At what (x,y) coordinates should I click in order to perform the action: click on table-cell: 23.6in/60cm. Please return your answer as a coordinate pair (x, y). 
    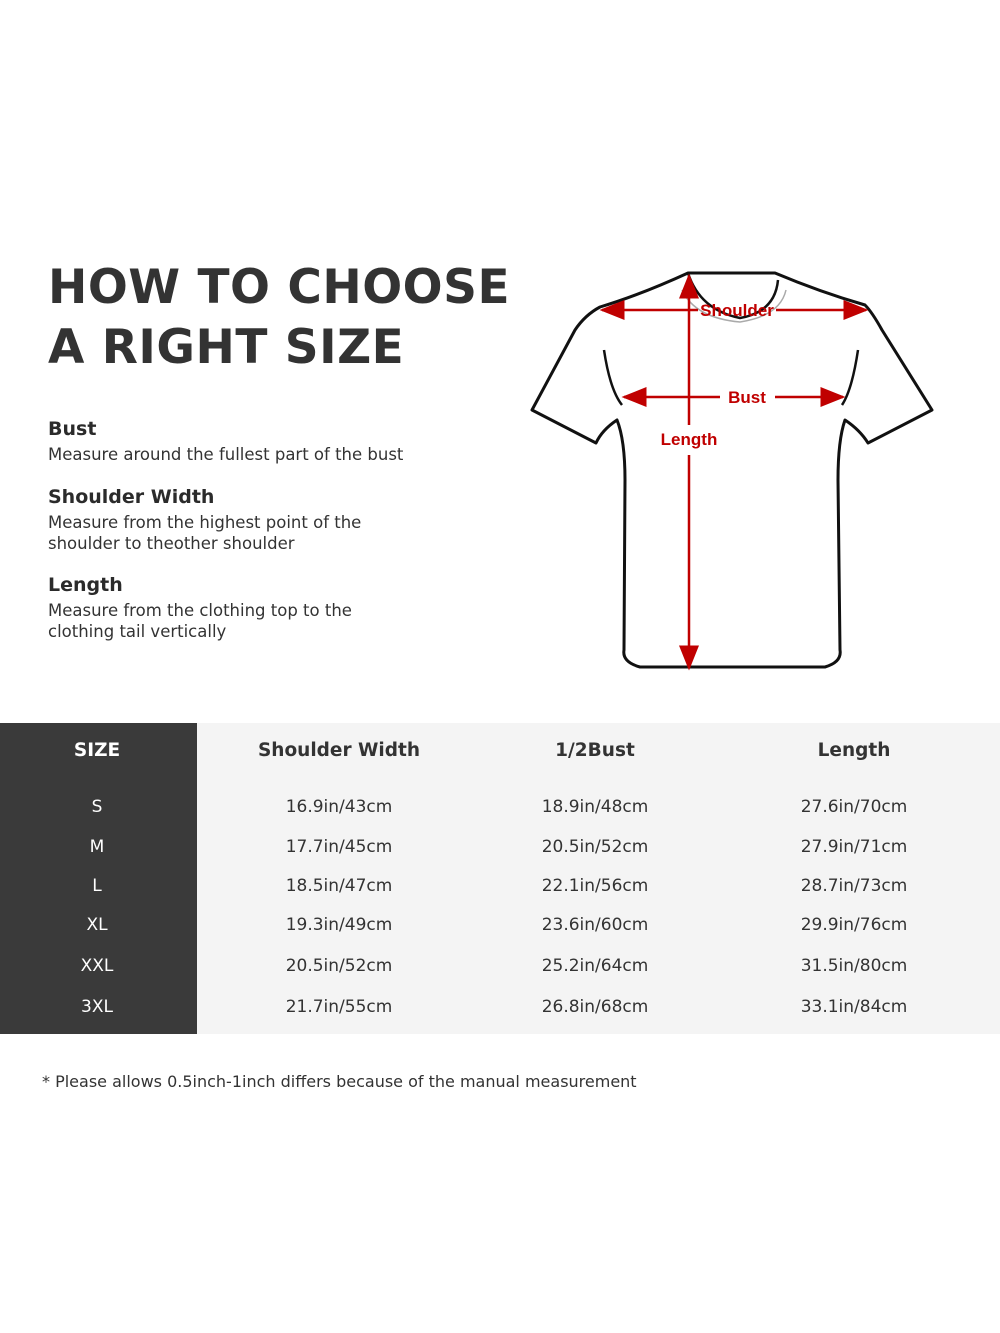
    Looking at the image, I should click on (595, 925).